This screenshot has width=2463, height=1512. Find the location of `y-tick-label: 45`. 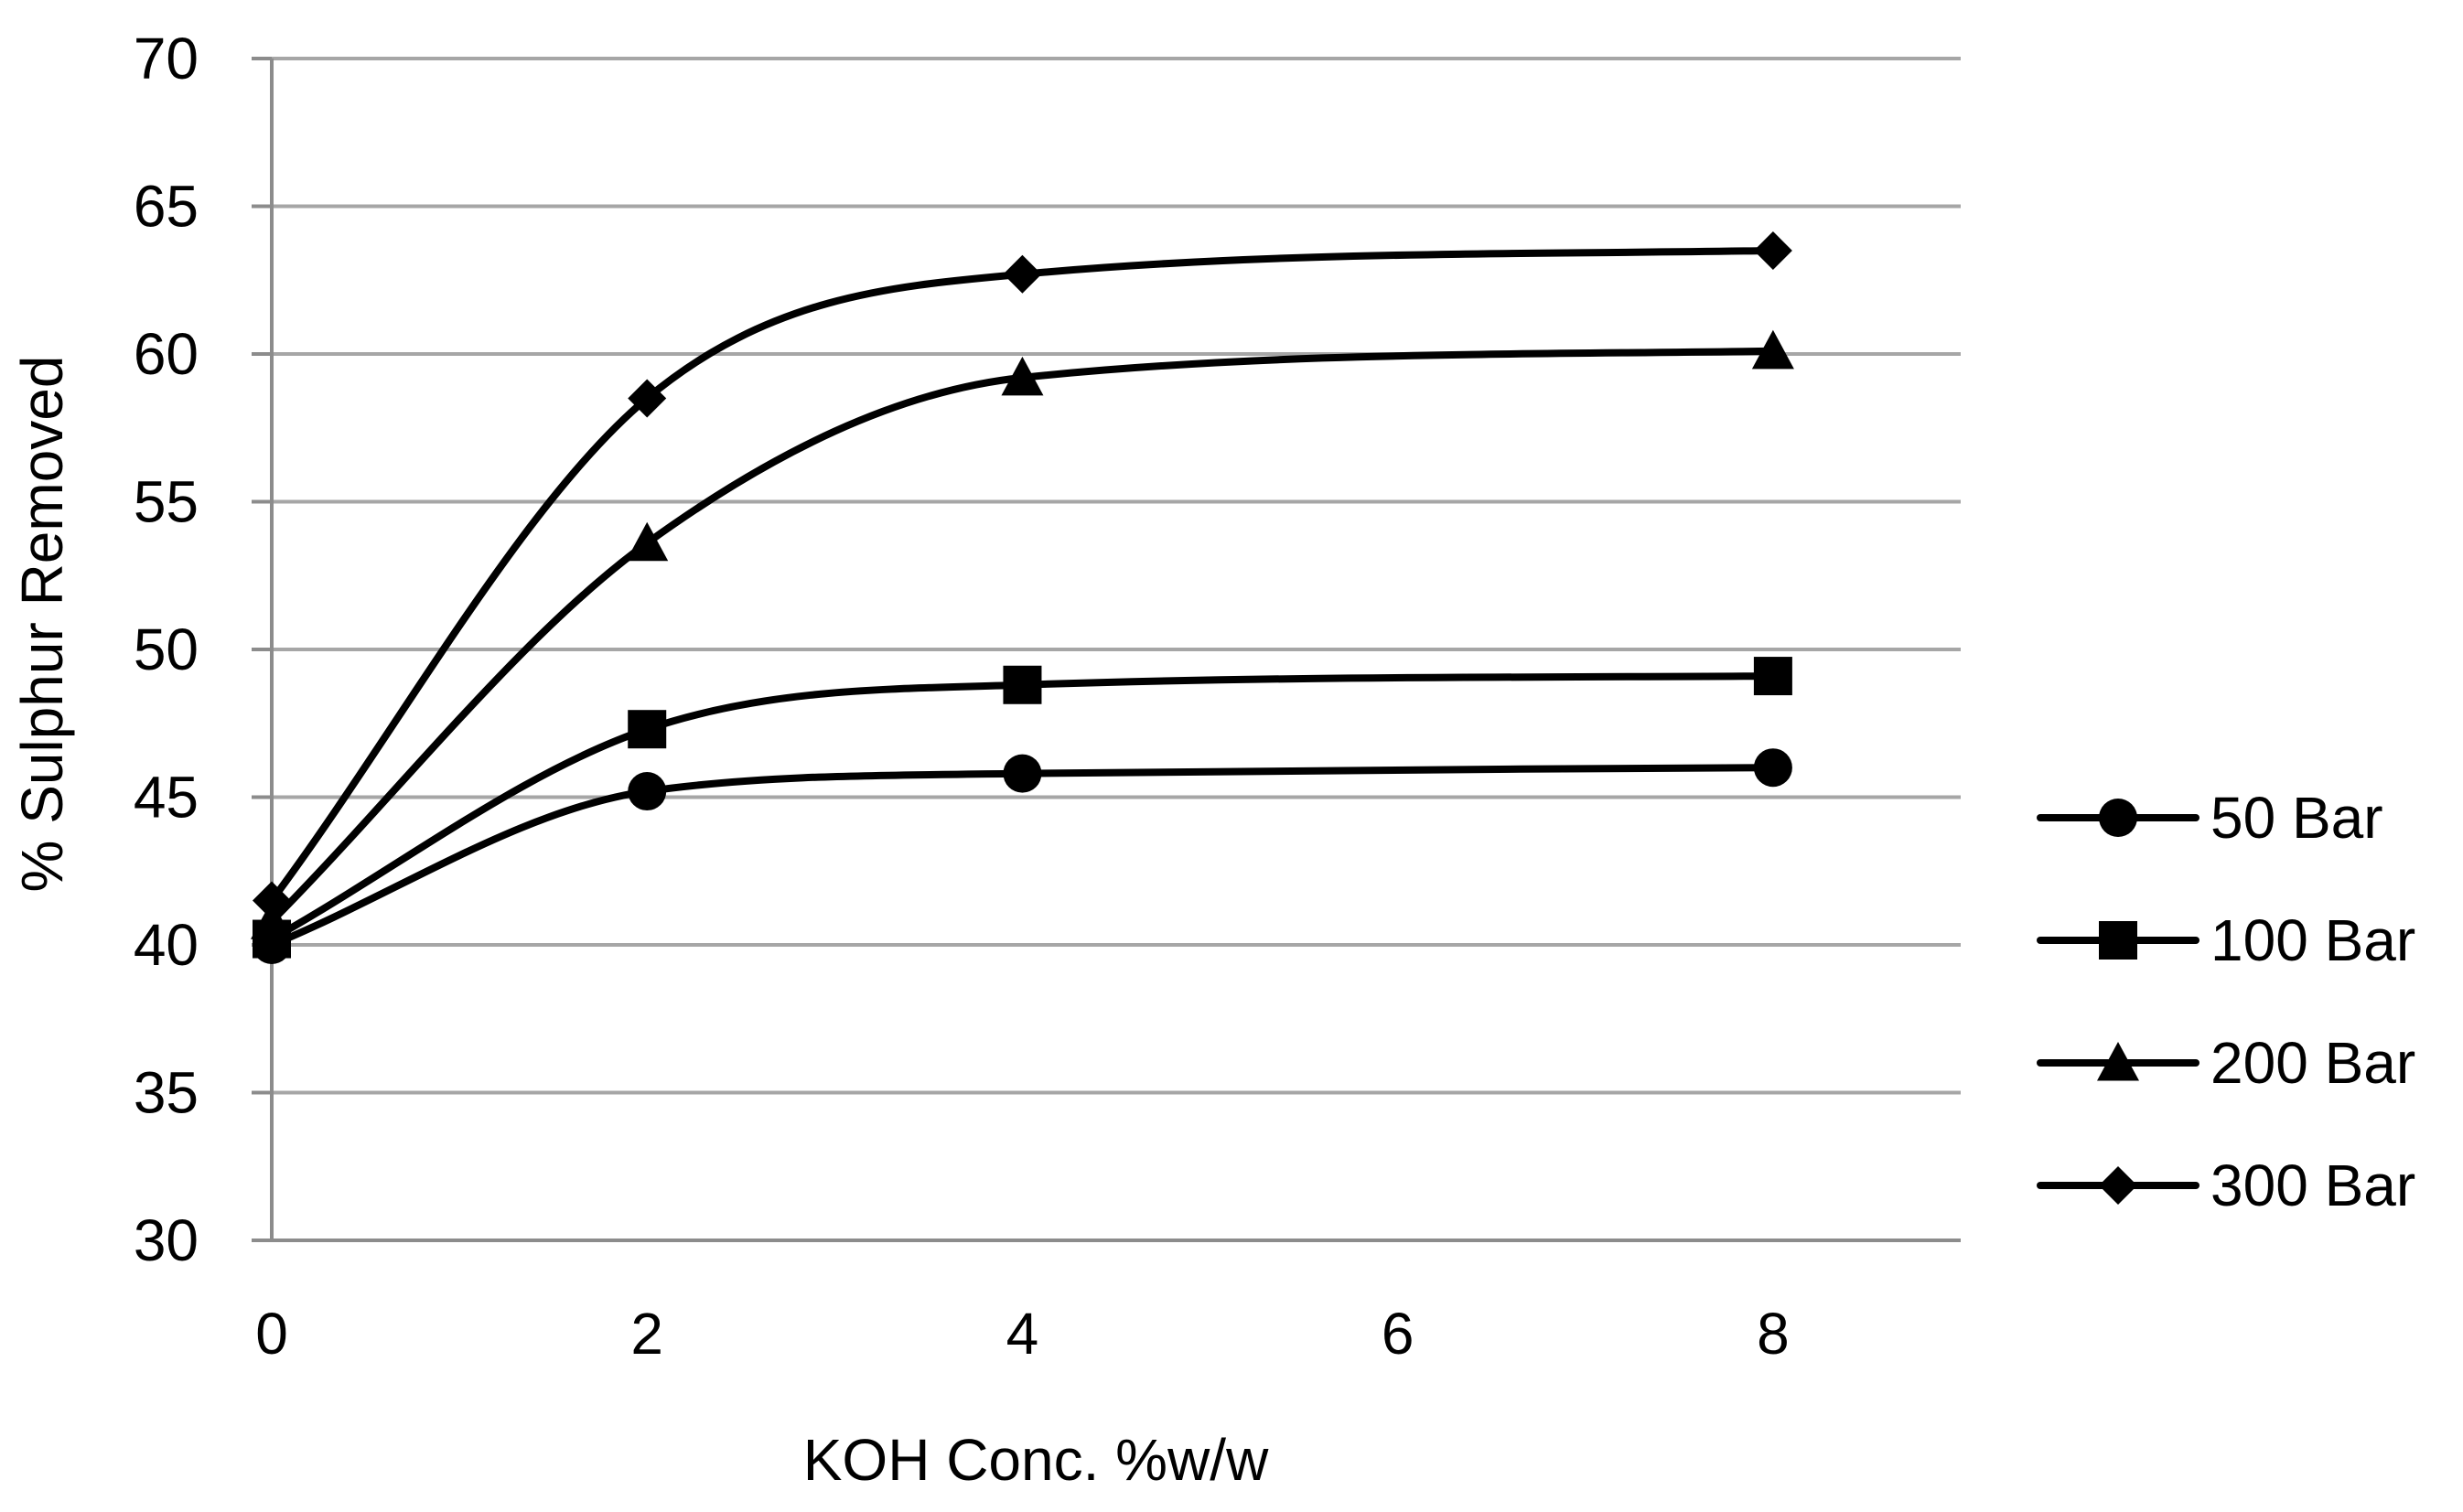

y-tick-label: 45 is located at coordinates (166, 798).